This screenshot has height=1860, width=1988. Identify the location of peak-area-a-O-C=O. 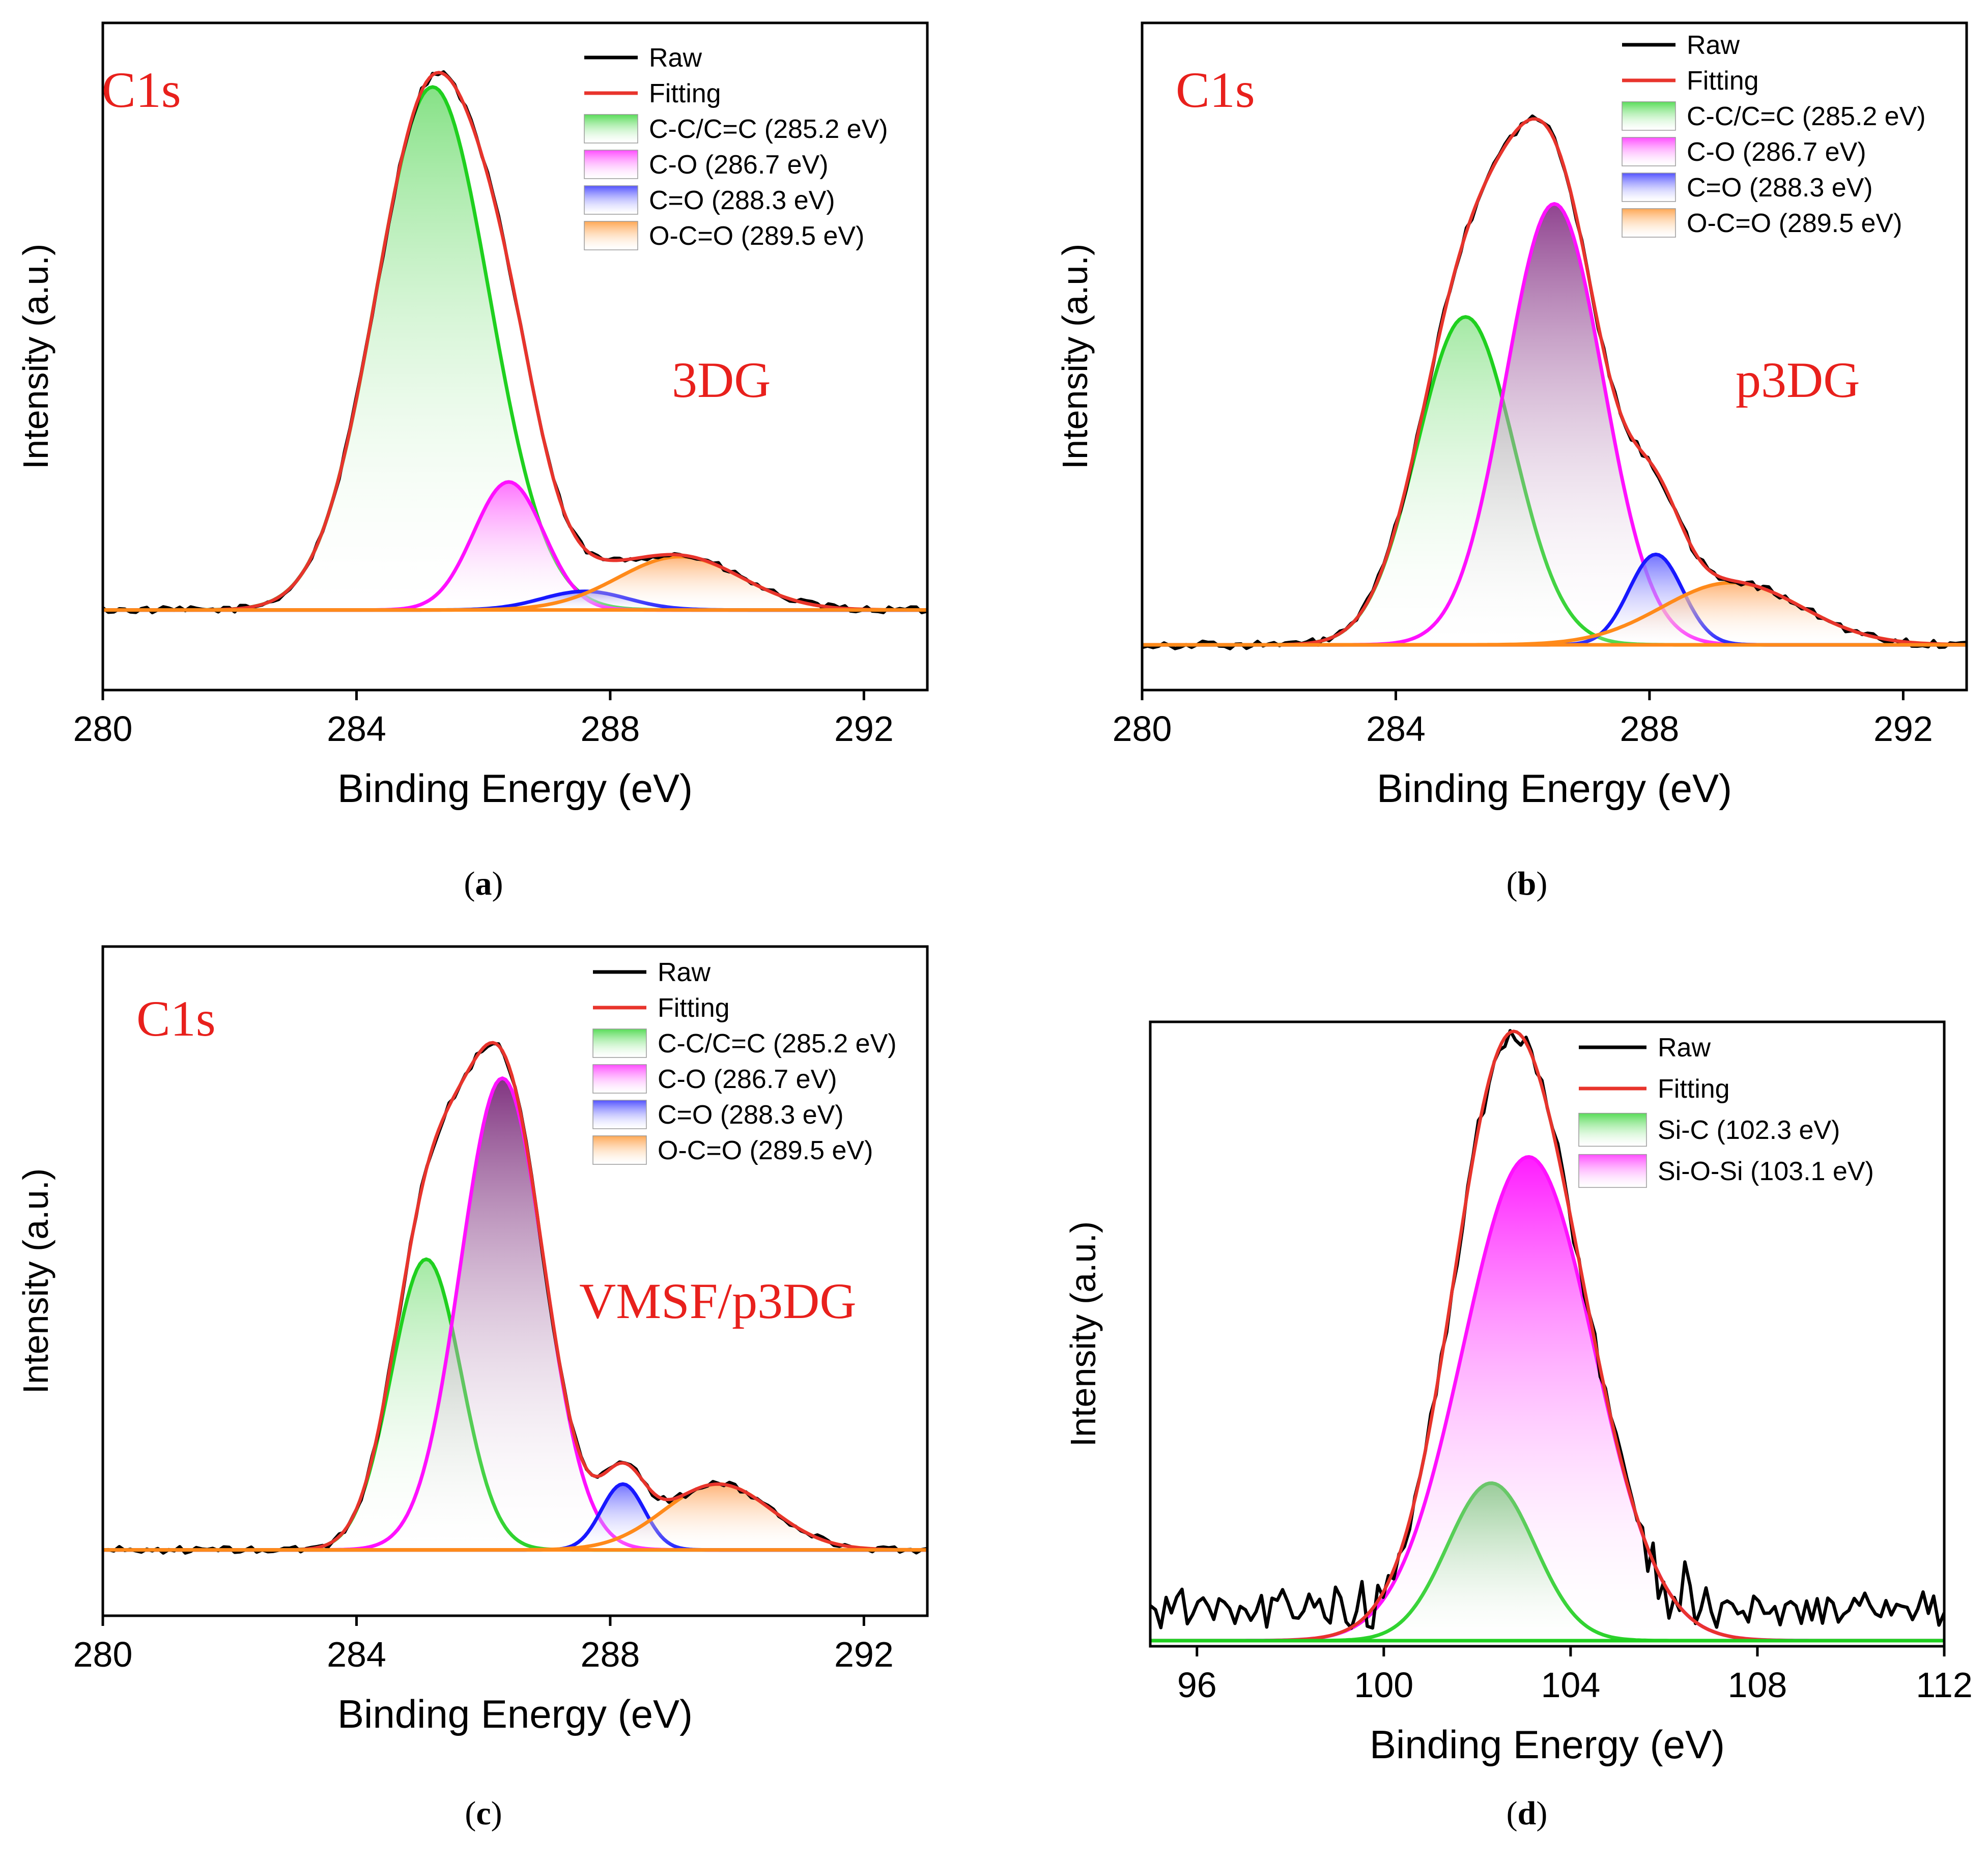
(515, 583).